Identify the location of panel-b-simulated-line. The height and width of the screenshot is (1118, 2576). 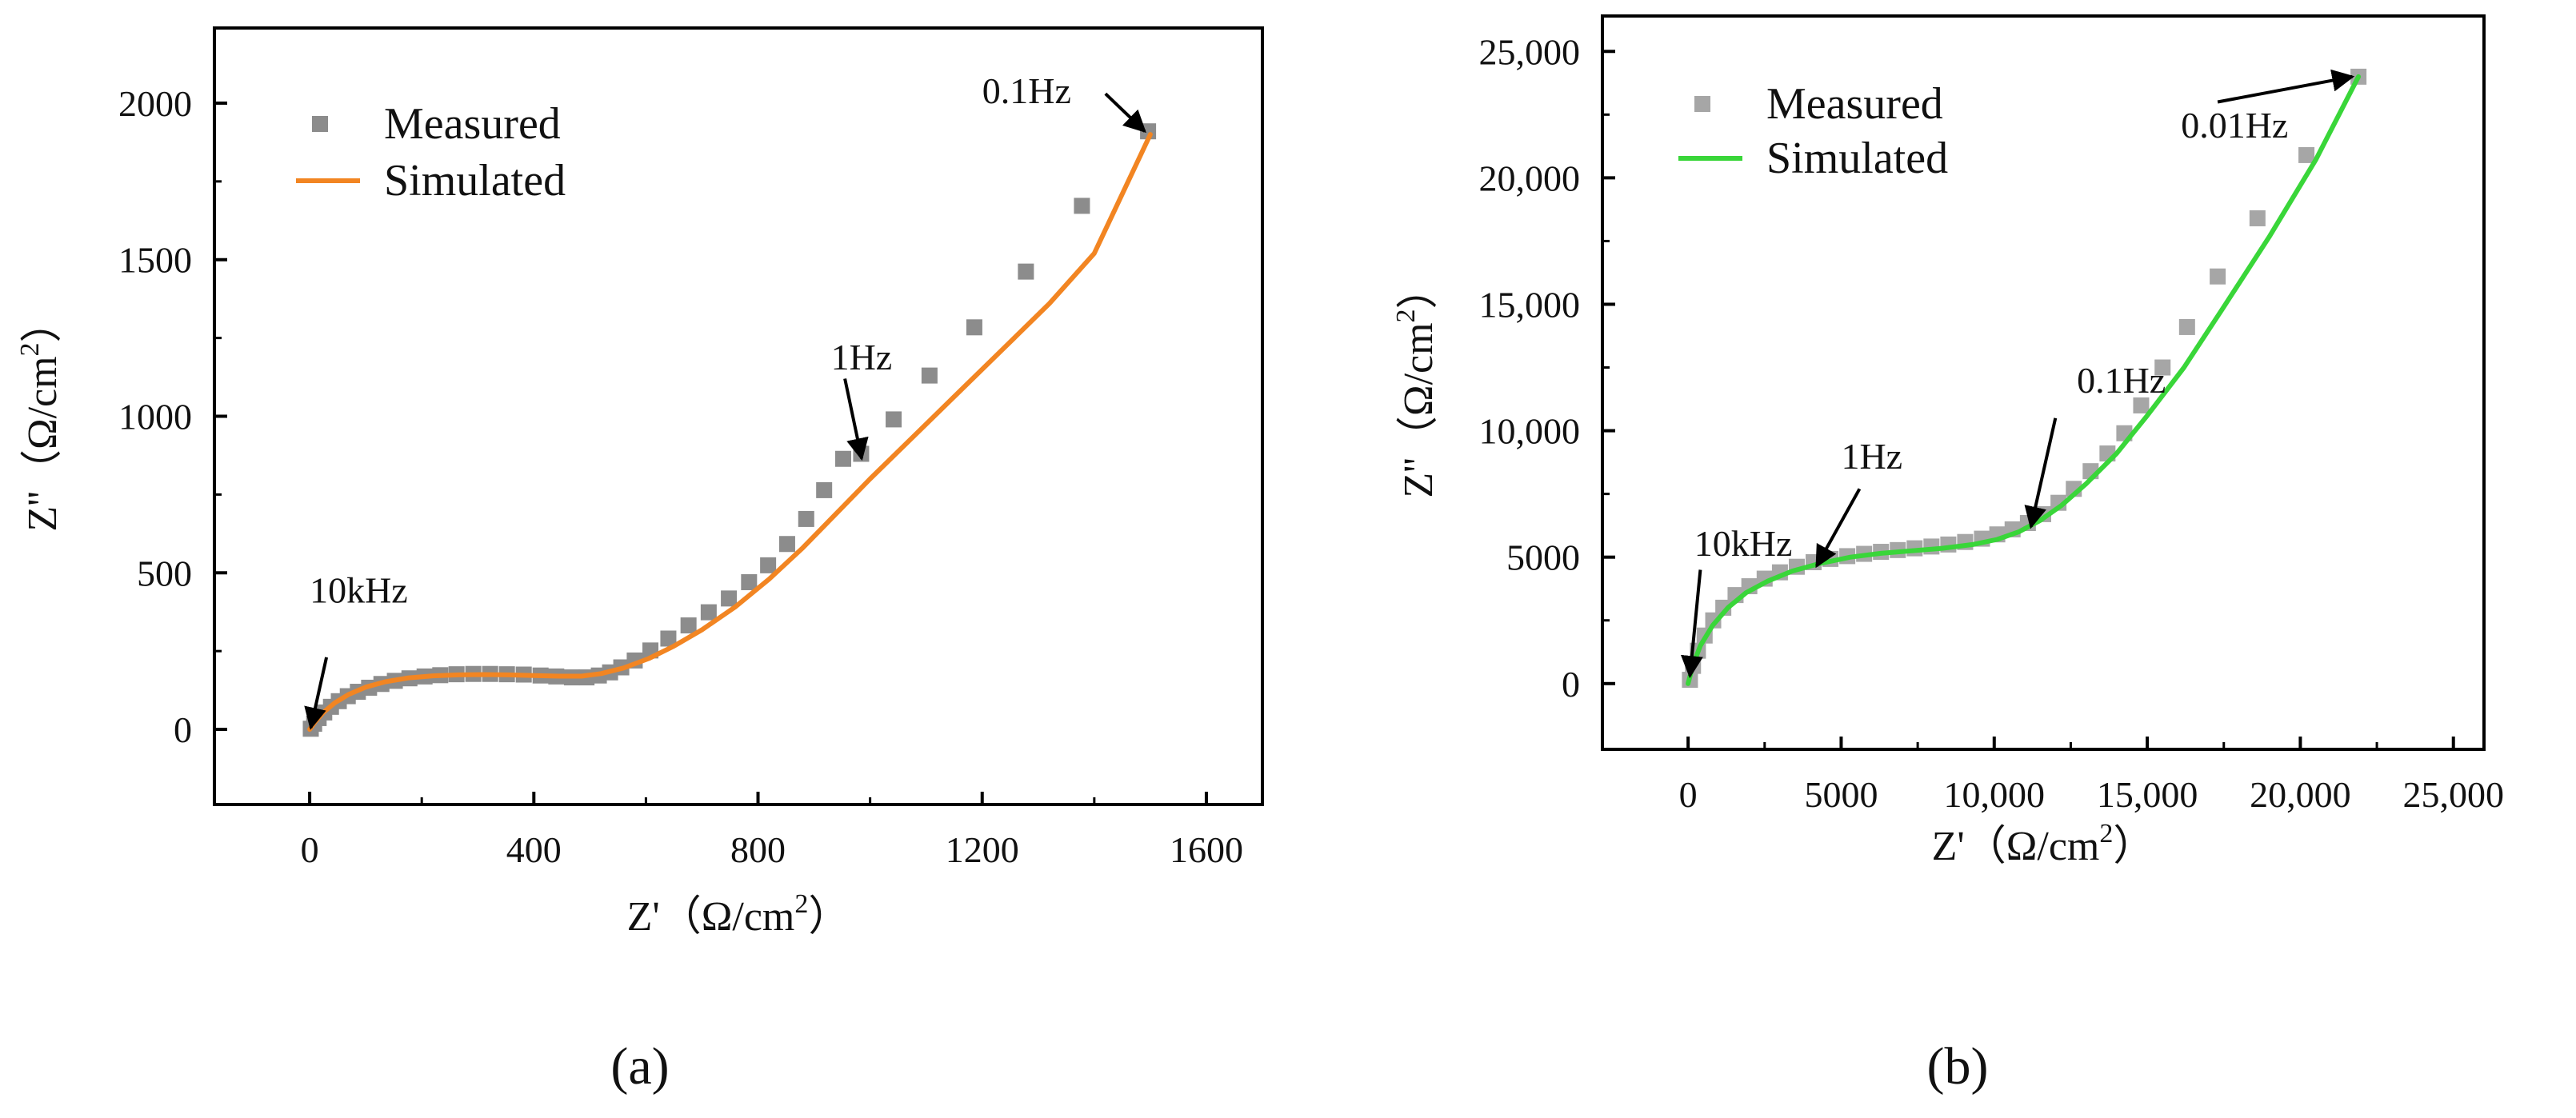
(2024, 380).